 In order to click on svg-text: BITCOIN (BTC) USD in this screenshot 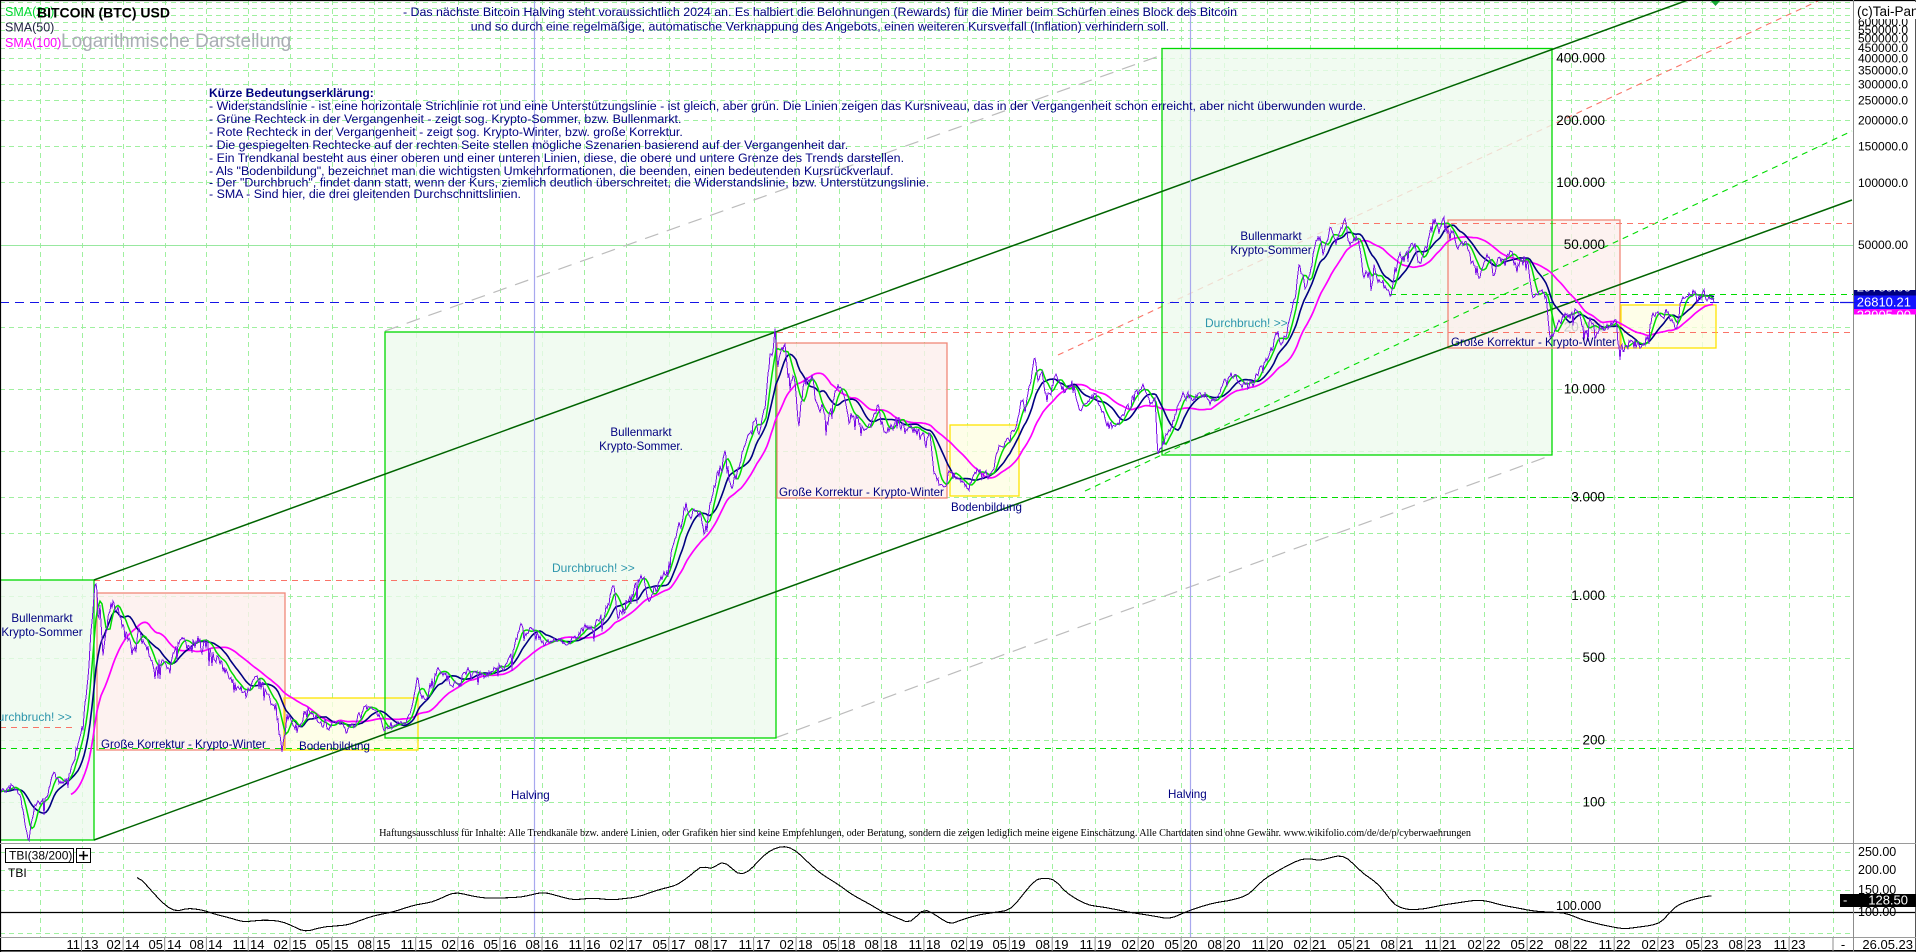, I will do `click(103, 13)`.